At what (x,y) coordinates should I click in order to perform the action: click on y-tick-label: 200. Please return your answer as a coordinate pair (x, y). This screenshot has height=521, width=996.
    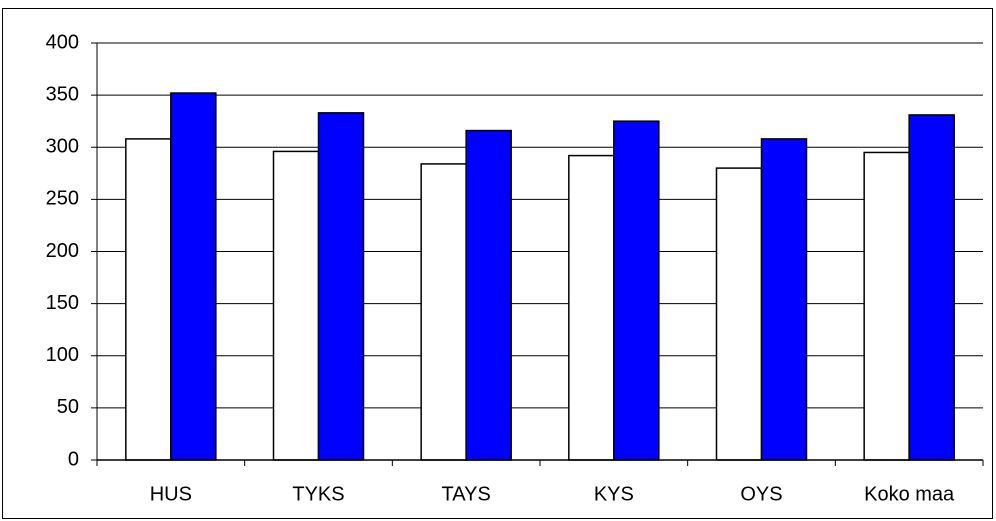
    Looking at the image, I should click on (62, 251).